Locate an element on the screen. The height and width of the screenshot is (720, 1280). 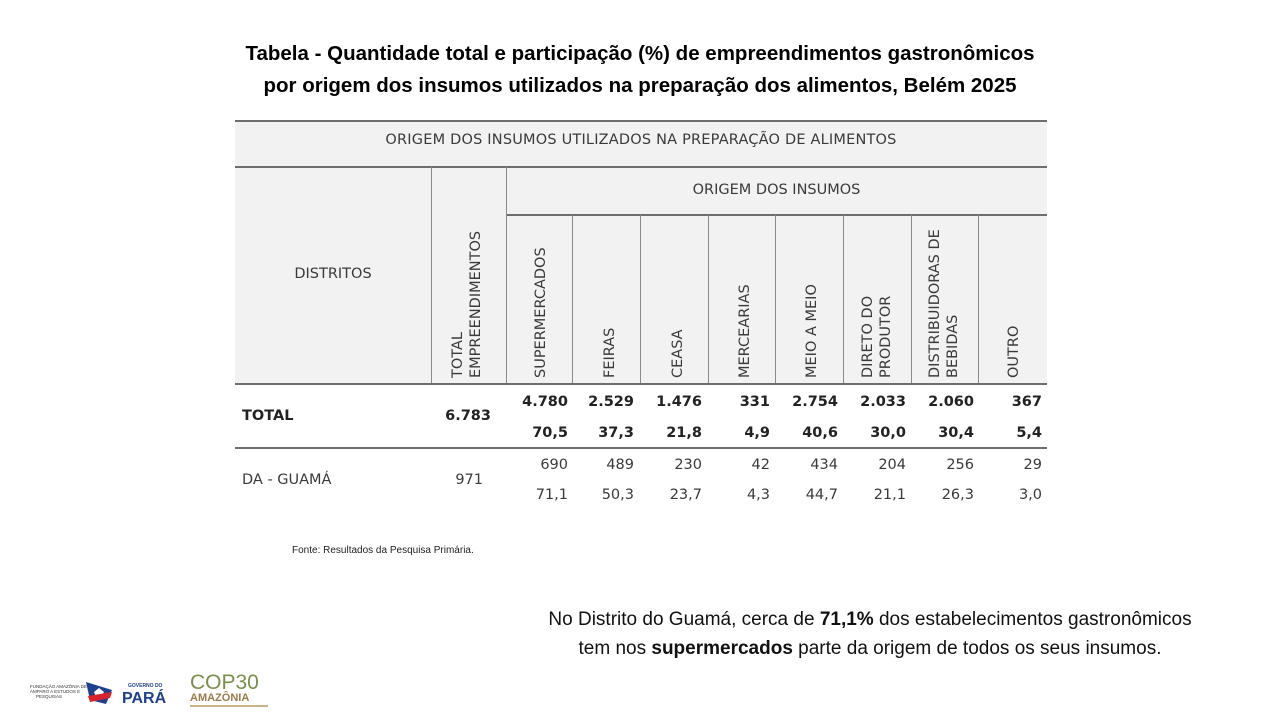
cell-percent: 30,4 is located at coordinates (956, 433).